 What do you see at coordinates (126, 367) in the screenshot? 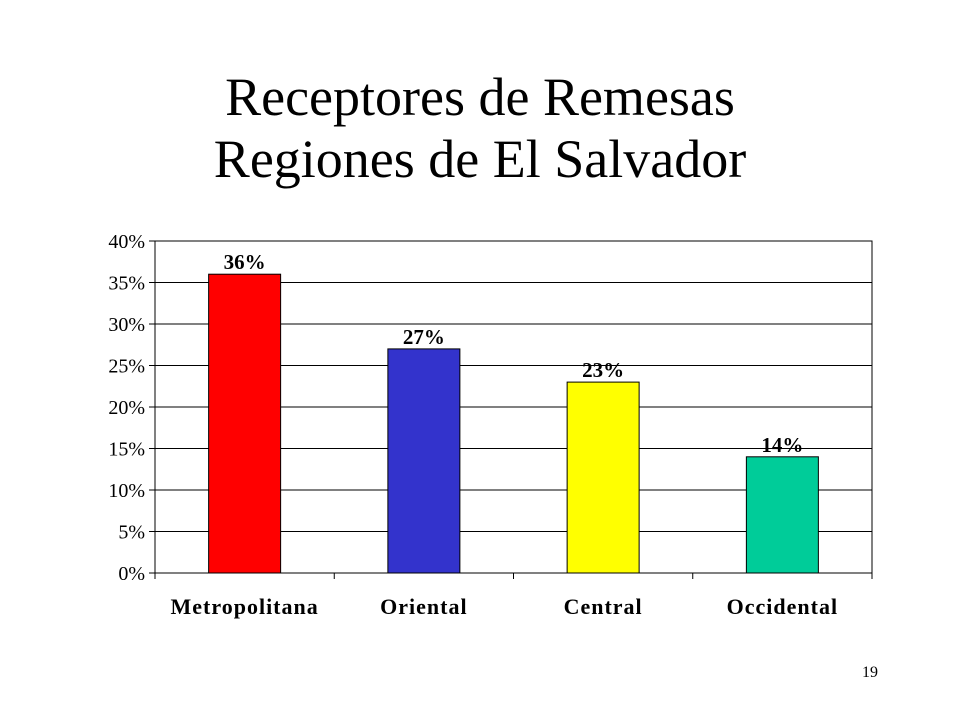
I see `y-tick-label: 25%` at bounding box center [126, 367].